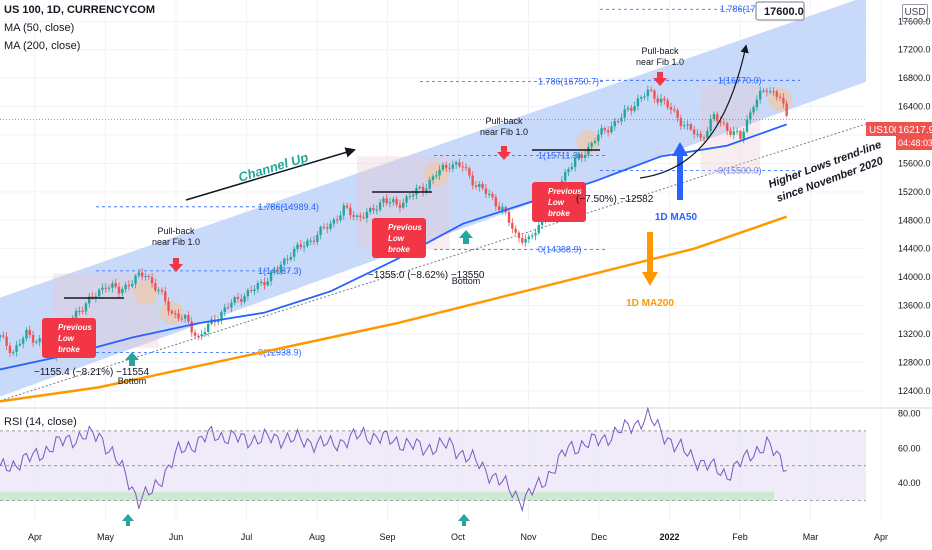 This screenshot has width=932, height=550. Describe the element at coordinates (915, 13) in the screenshot. I see `currency-badge: USD` at that location.